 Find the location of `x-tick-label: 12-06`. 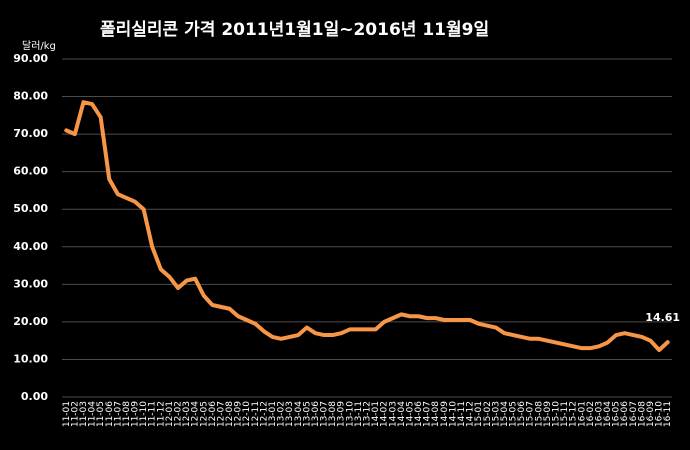

x-tick-label: 12-06 is located at coordinates (213, 414).